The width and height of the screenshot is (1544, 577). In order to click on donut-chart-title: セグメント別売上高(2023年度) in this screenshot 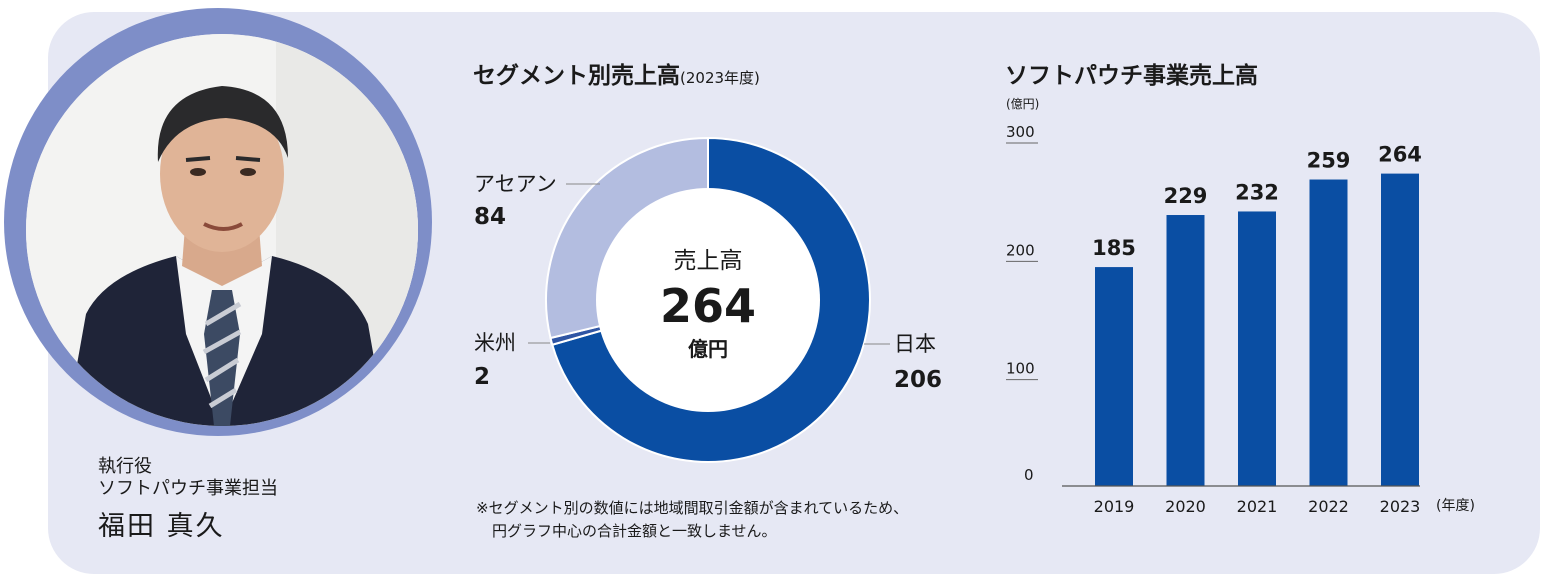, I will do `click(616, 73)`.